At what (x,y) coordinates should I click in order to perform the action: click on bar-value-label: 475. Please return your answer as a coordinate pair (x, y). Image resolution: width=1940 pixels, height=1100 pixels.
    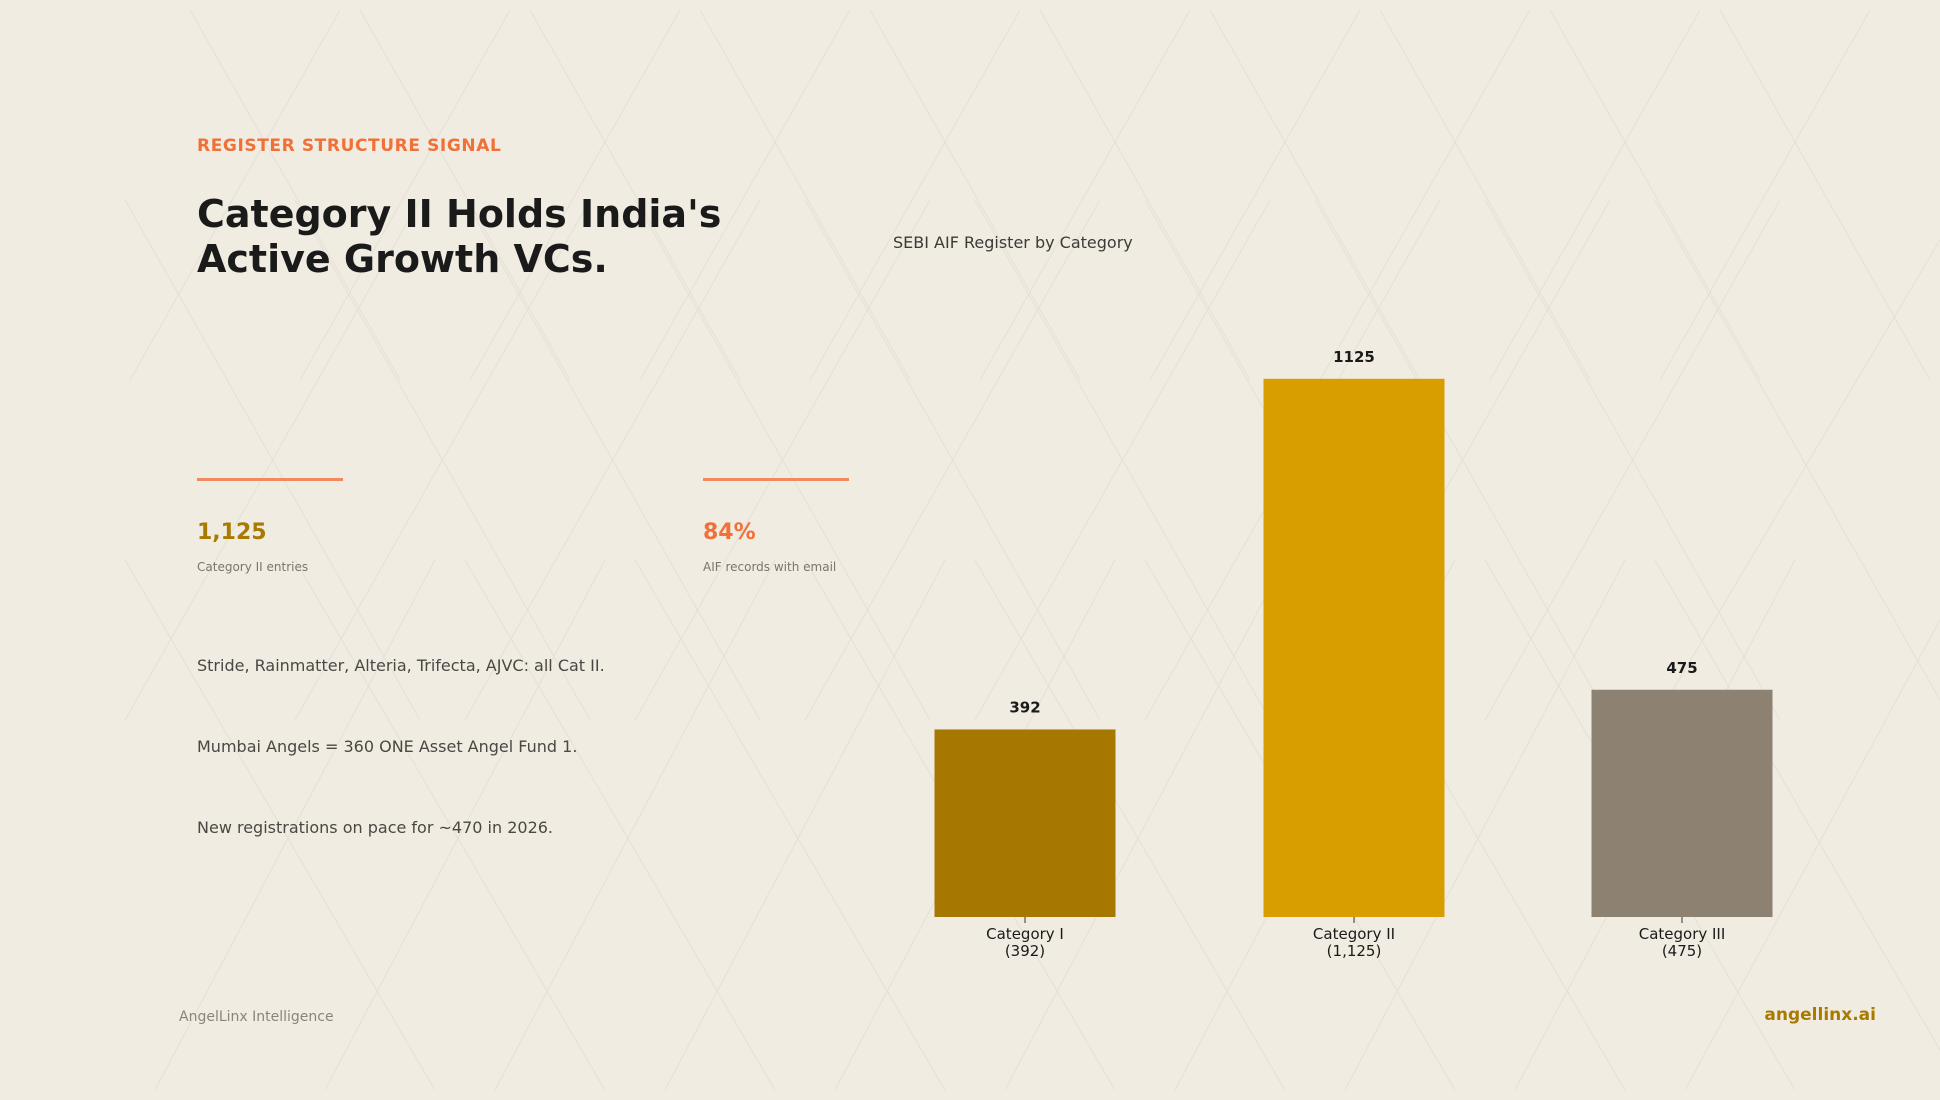
    Looking at the image, I should click on (1681, 668).